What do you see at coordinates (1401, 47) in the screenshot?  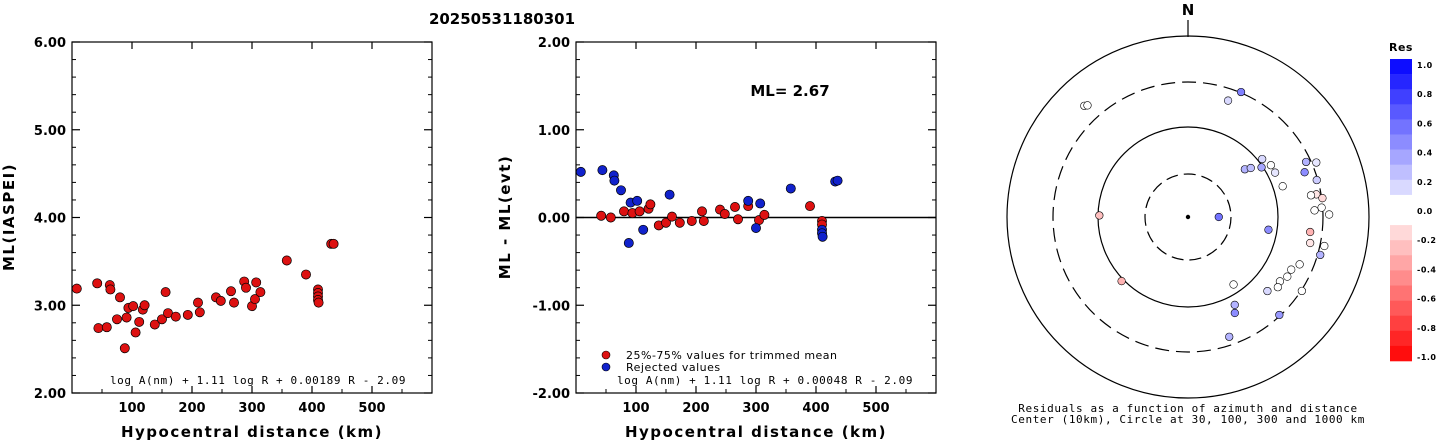 I see `colorbar-title: Res` at bounding box center [1401, 47].